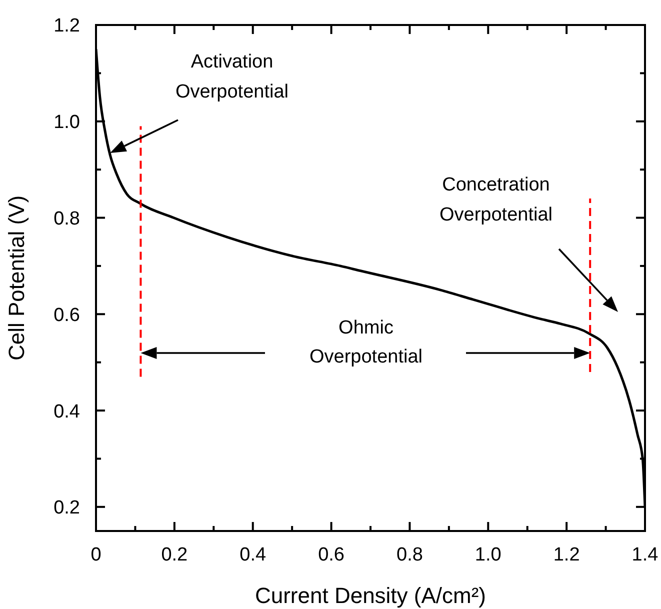 This screenshot has width=661, height=609. I want to click on x-tick-label: 0, so click(96, 555).